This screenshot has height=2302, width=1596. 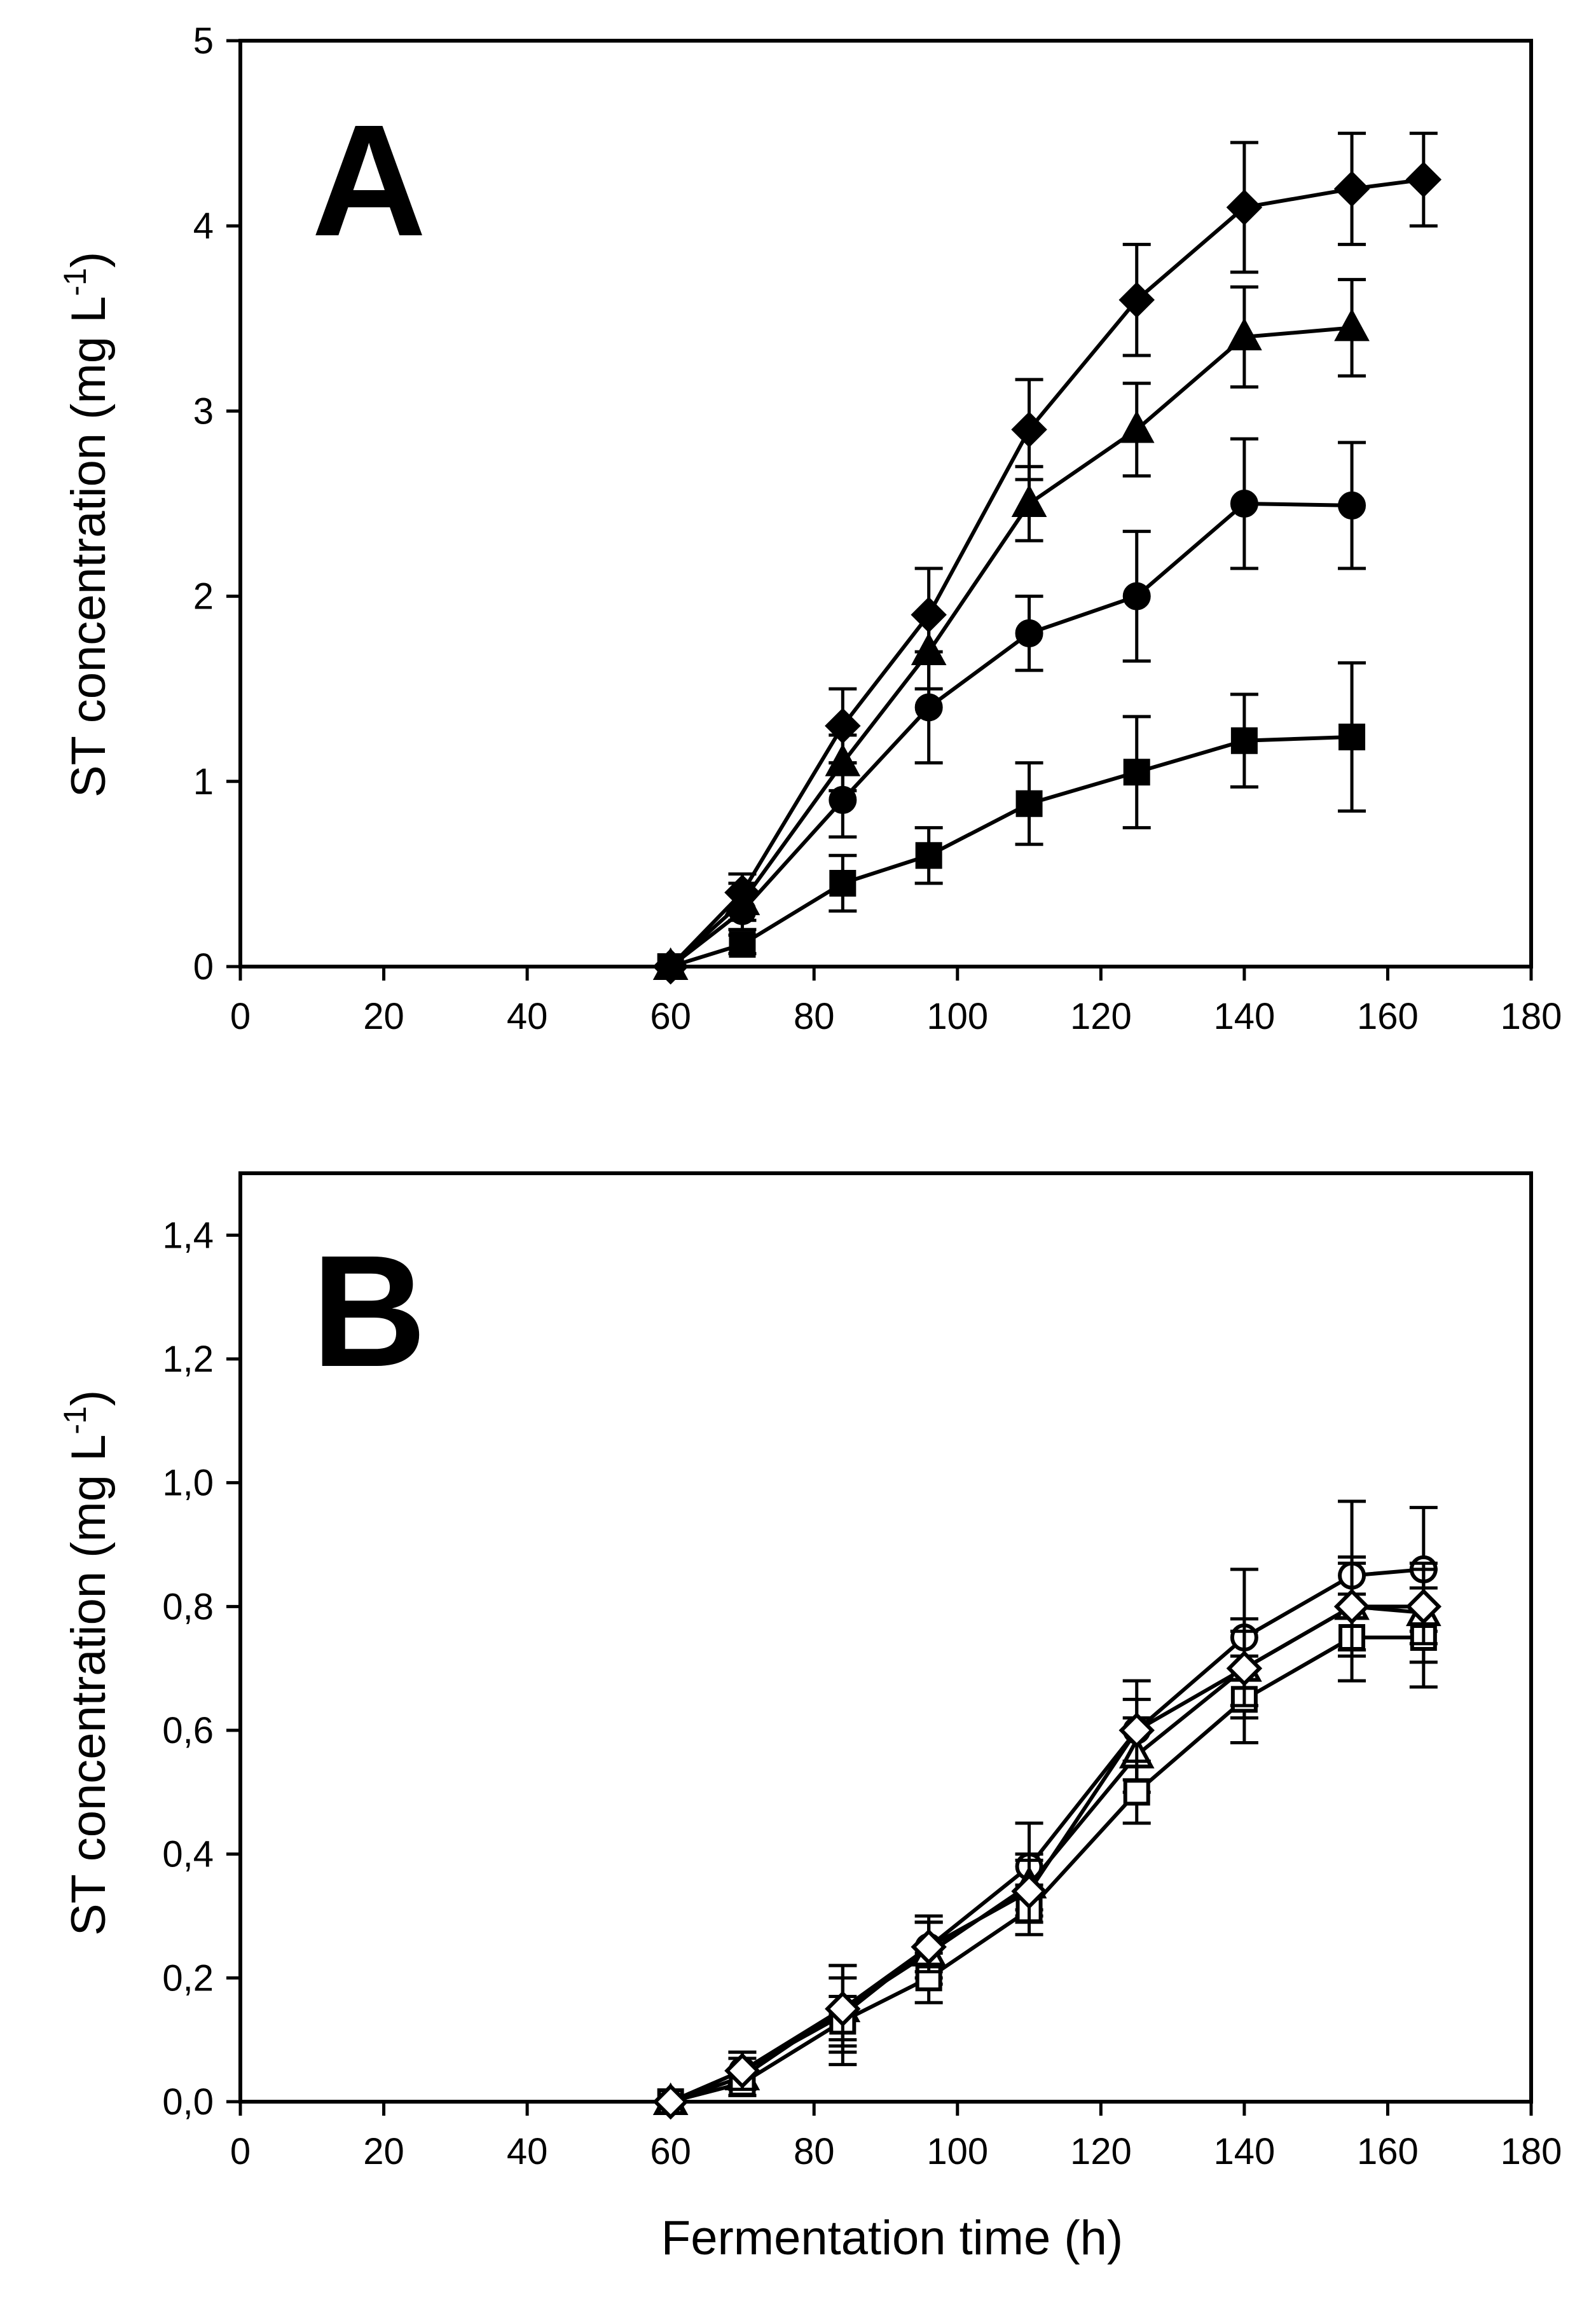 I want to click on panel-a-series-triangle-filled, so click(x=1011, y=629).